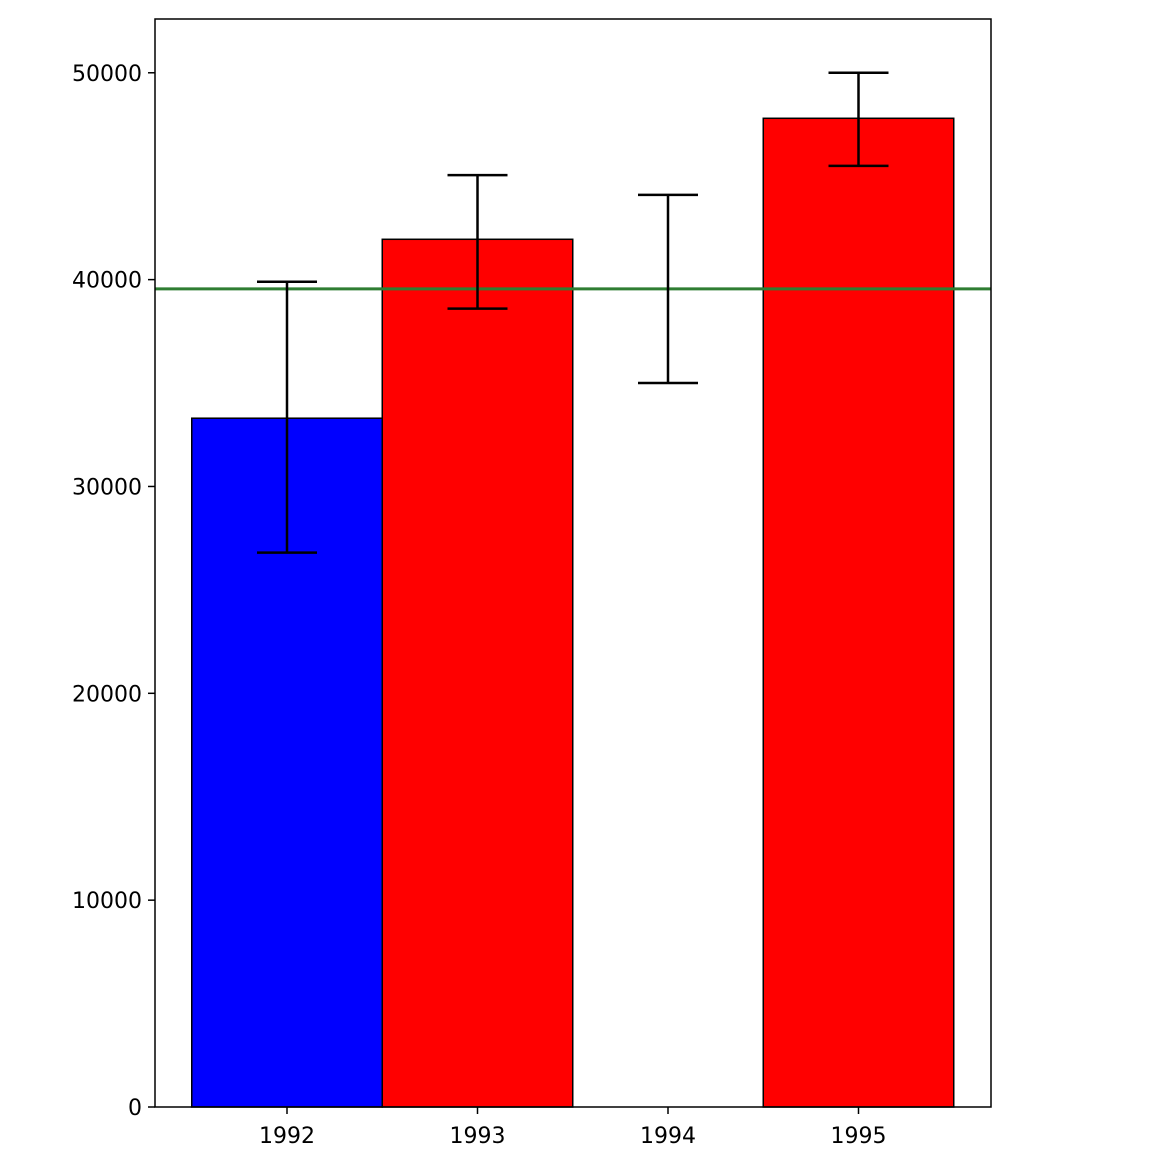 The width and height of the screenshot is (1175, 1175). Describe the element at coordinates (135, 1108) in the screenshot. I see `y-tick-label-0: 0` at that location.